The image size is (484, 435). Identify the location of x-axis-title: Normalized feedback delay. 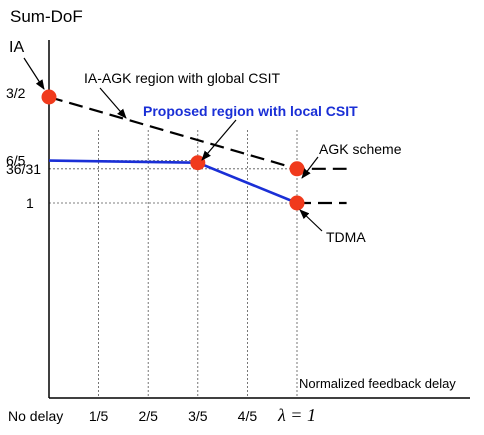
(377, 383).